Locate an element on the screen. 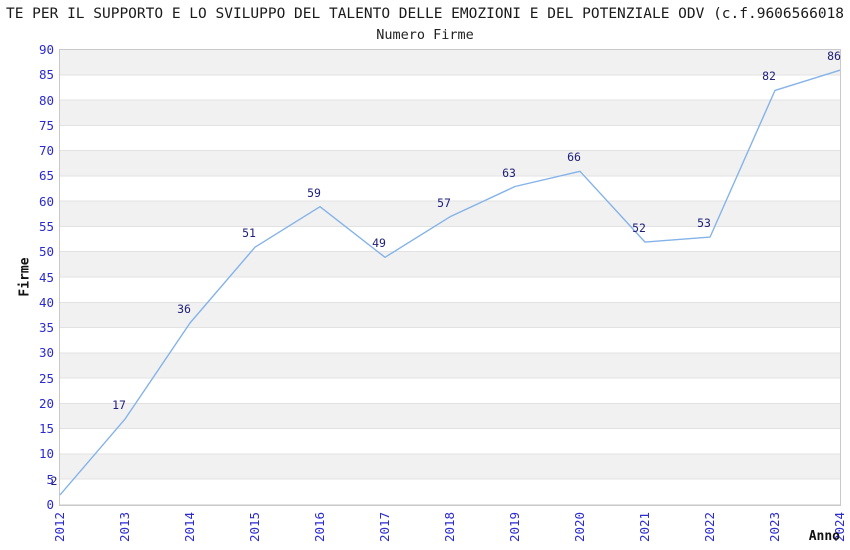 Image resolution: width=850 pixels, height=550 pixels. y-tick-label: 30 is located at coordinates (46, 353).